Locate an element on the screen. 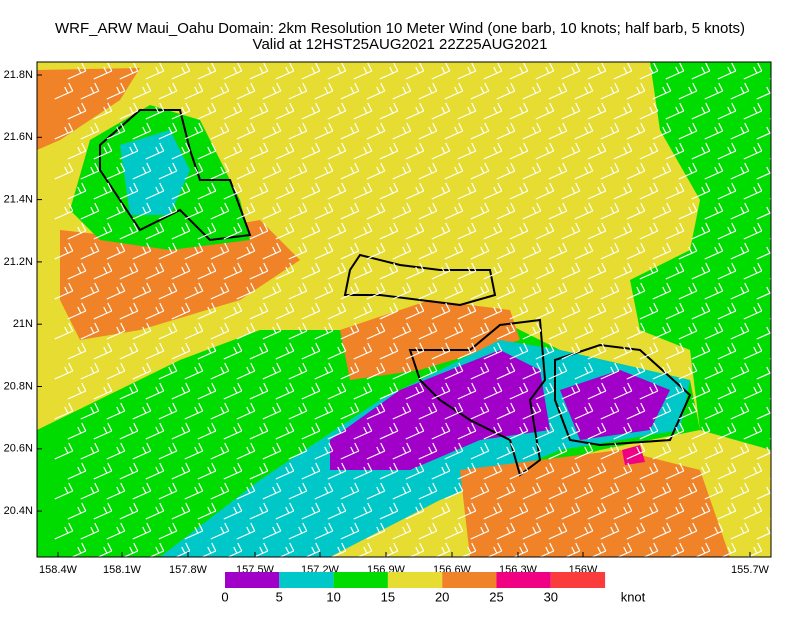  lon-label: 157.8W is located at coordinates (188, 570).